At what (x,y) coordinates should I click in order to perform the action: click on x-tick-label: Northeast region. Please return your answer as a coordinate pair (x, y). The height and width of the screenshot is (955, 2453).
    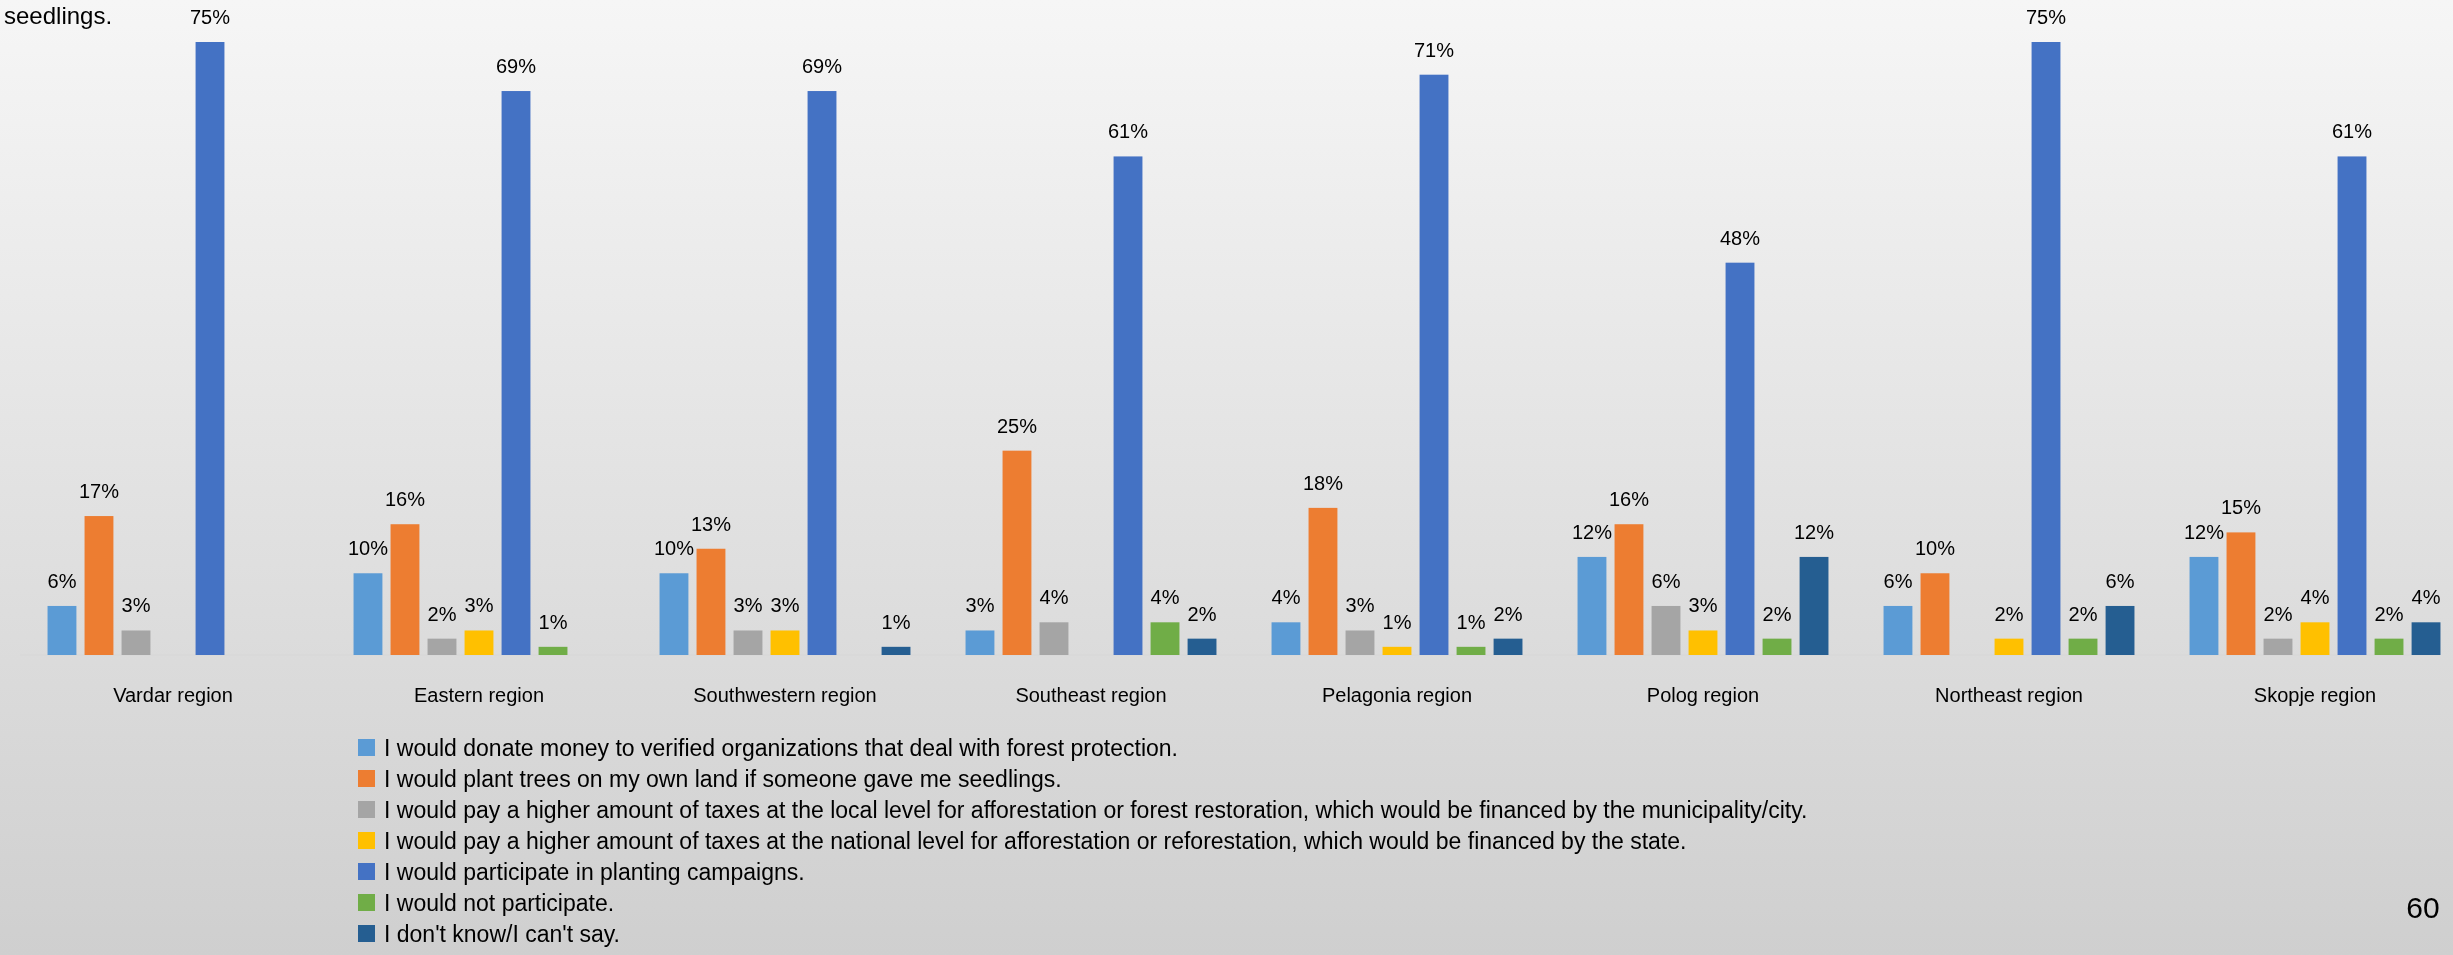
    Looking at the image, I should click on (2009, 695).